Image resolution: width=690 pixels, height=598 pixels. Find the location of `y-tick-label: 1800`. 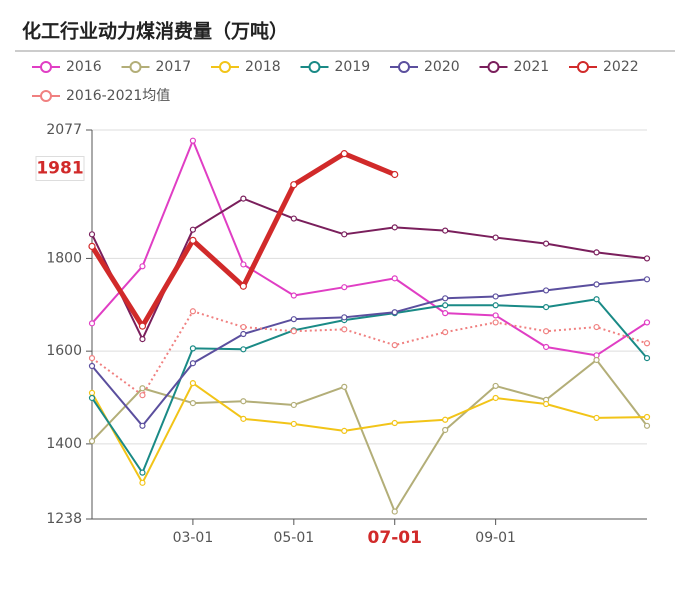

y-tick-label: 1800 is located at coordinates (64, 258).